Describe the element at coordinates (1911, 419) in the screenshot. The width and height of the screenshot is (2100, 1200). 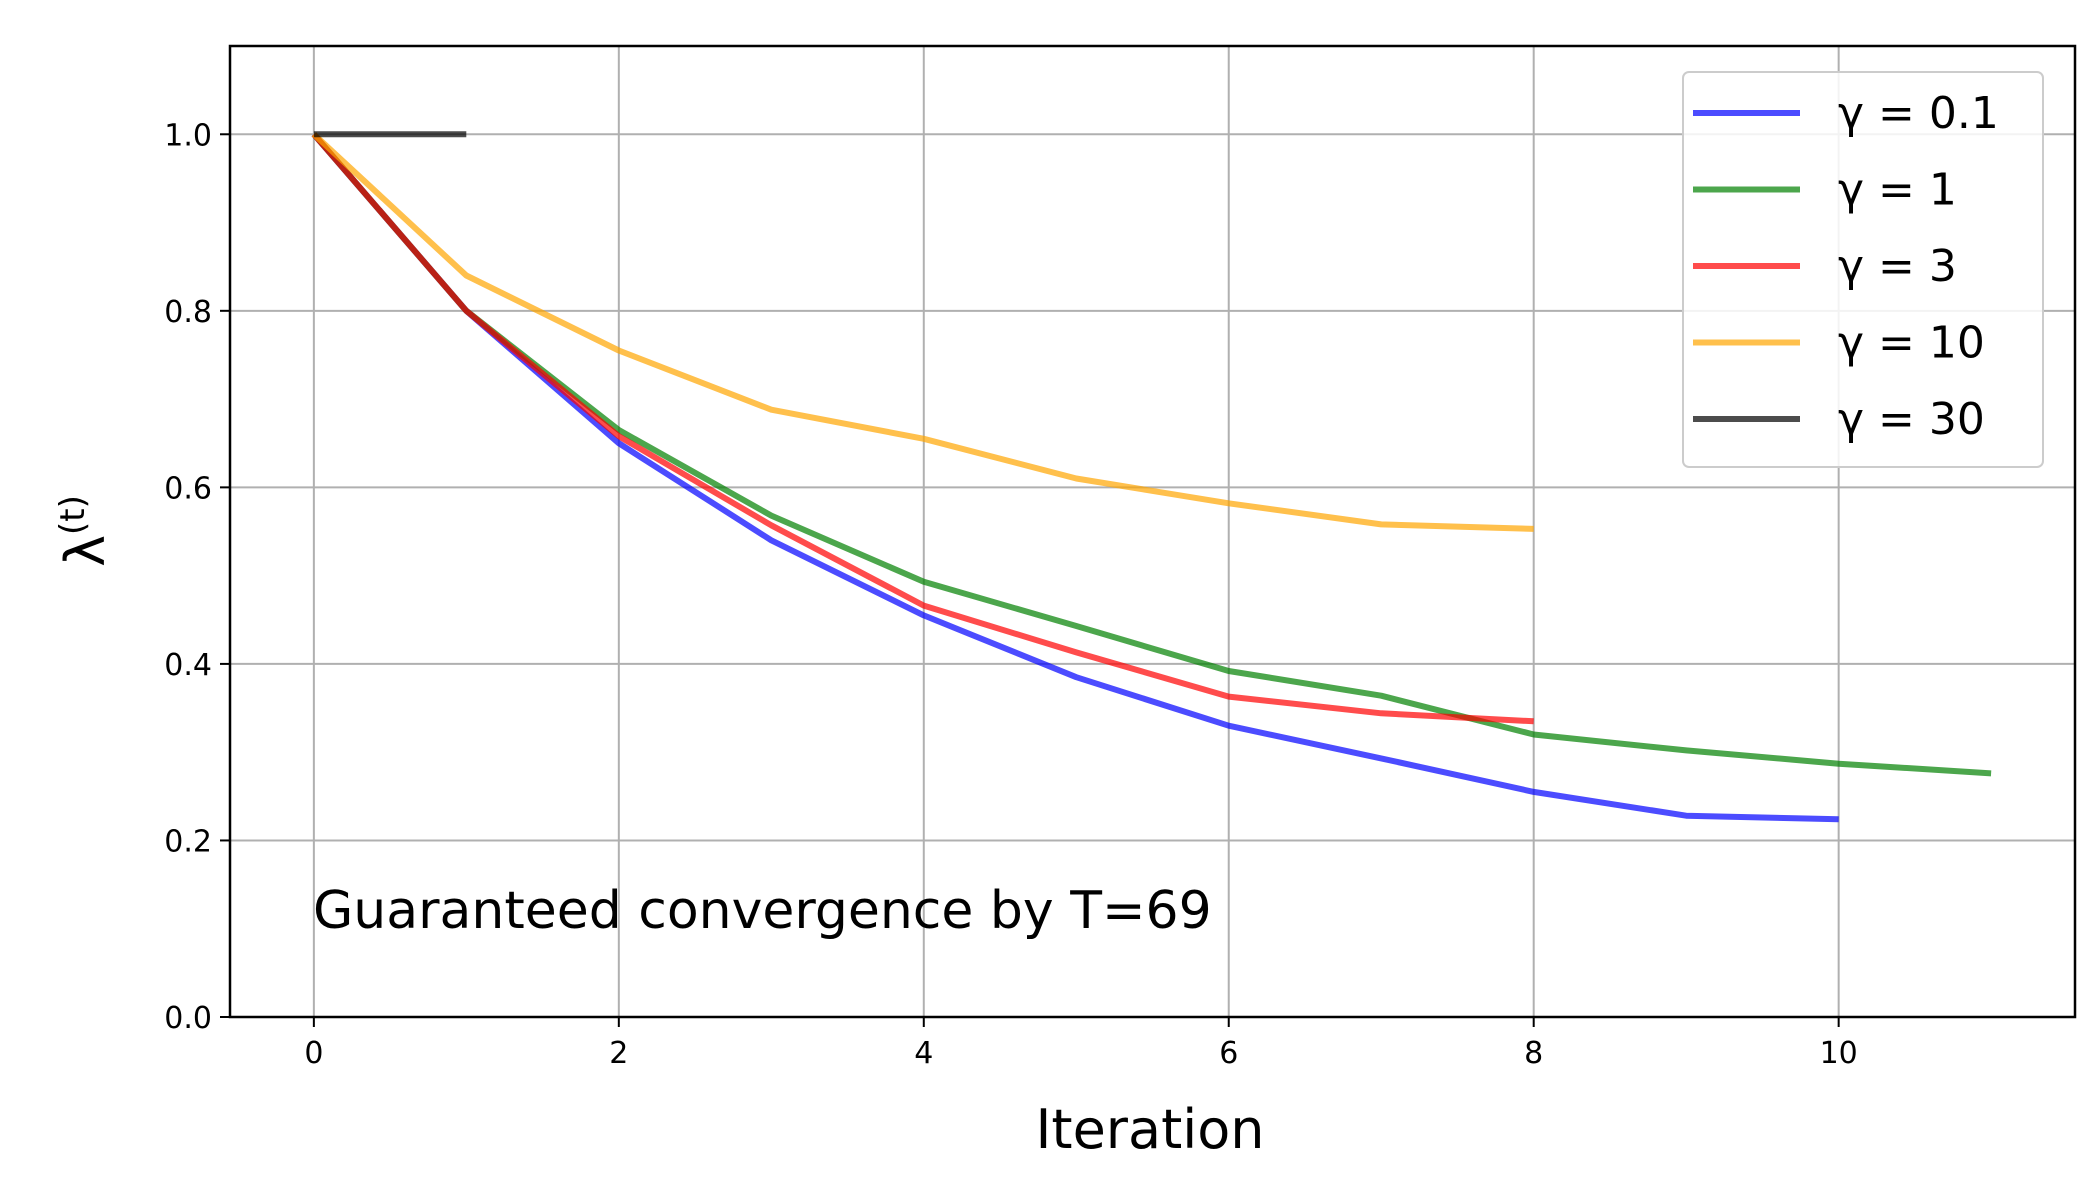
I see `legend-label-4: γ = 30` at that location.